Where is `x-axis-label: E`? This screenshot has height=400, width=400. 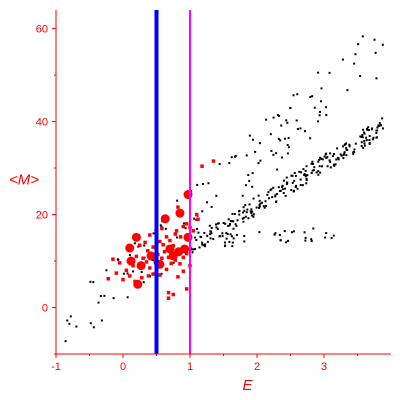 x-axis-label: E is located at coordinates (247, 385).